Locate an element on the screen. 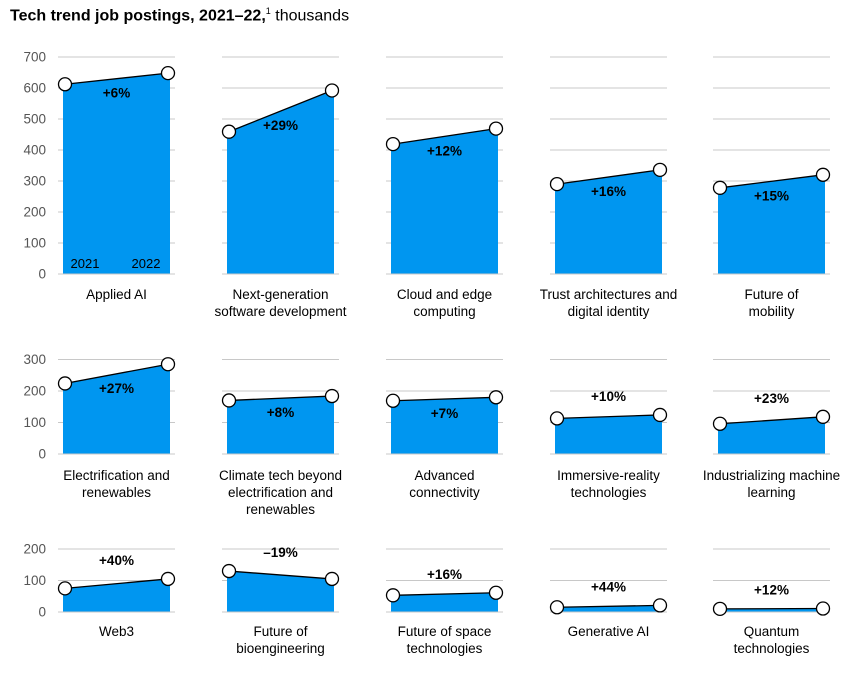 This screenshot has width=848, height=680. category-label: Electrification and is located at coordinates (116, 475).